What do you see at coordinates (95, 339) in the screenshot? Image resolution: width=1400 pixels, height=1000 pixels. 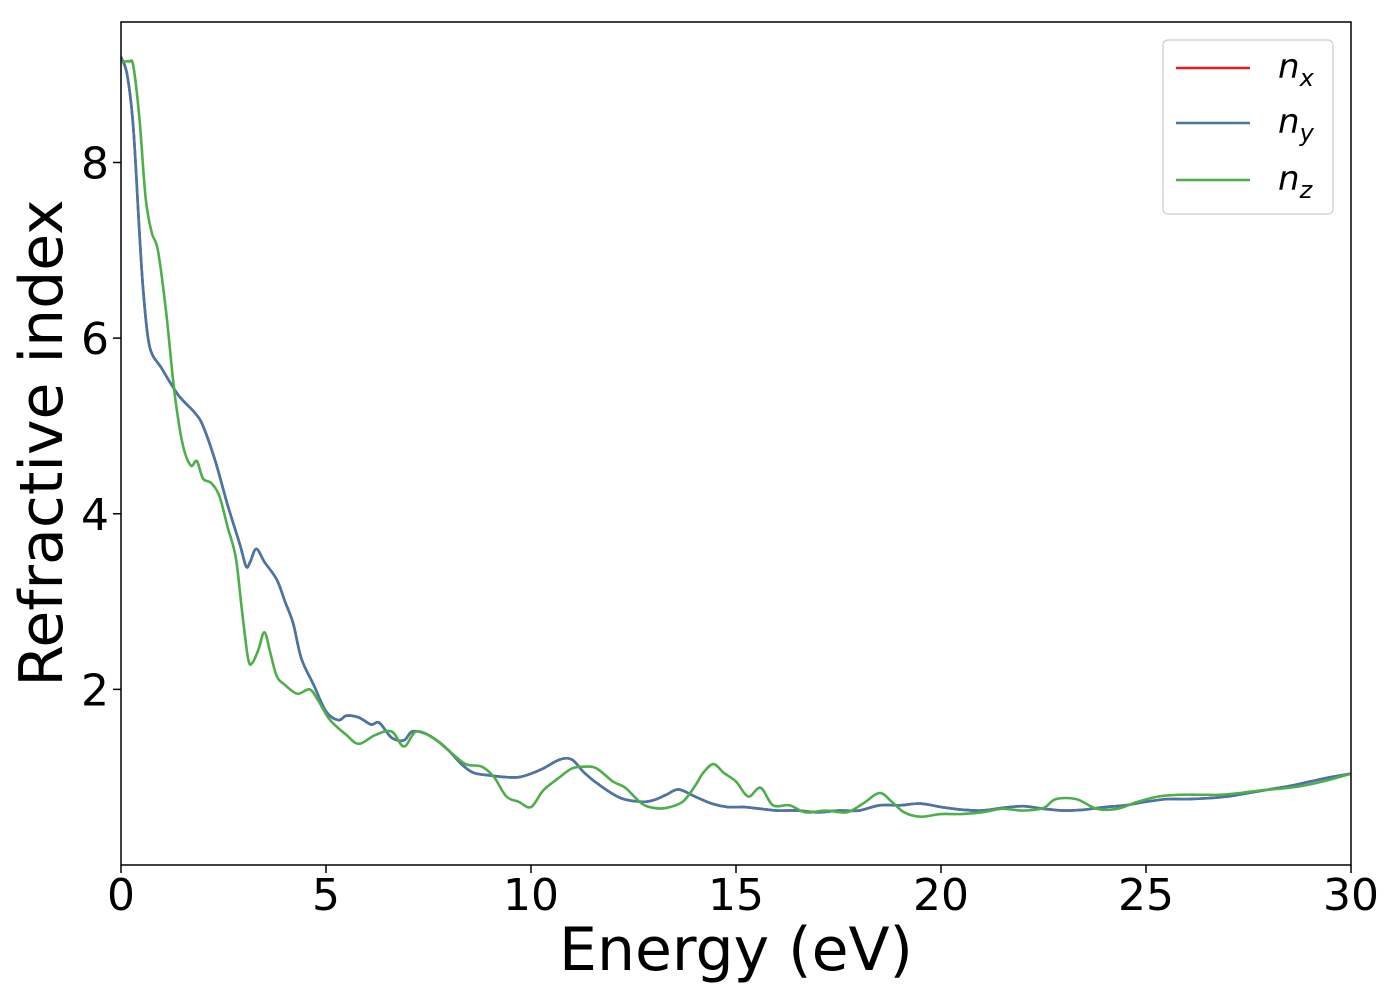 I see `y-tick-label: 6` at bounding box center [95, 339].